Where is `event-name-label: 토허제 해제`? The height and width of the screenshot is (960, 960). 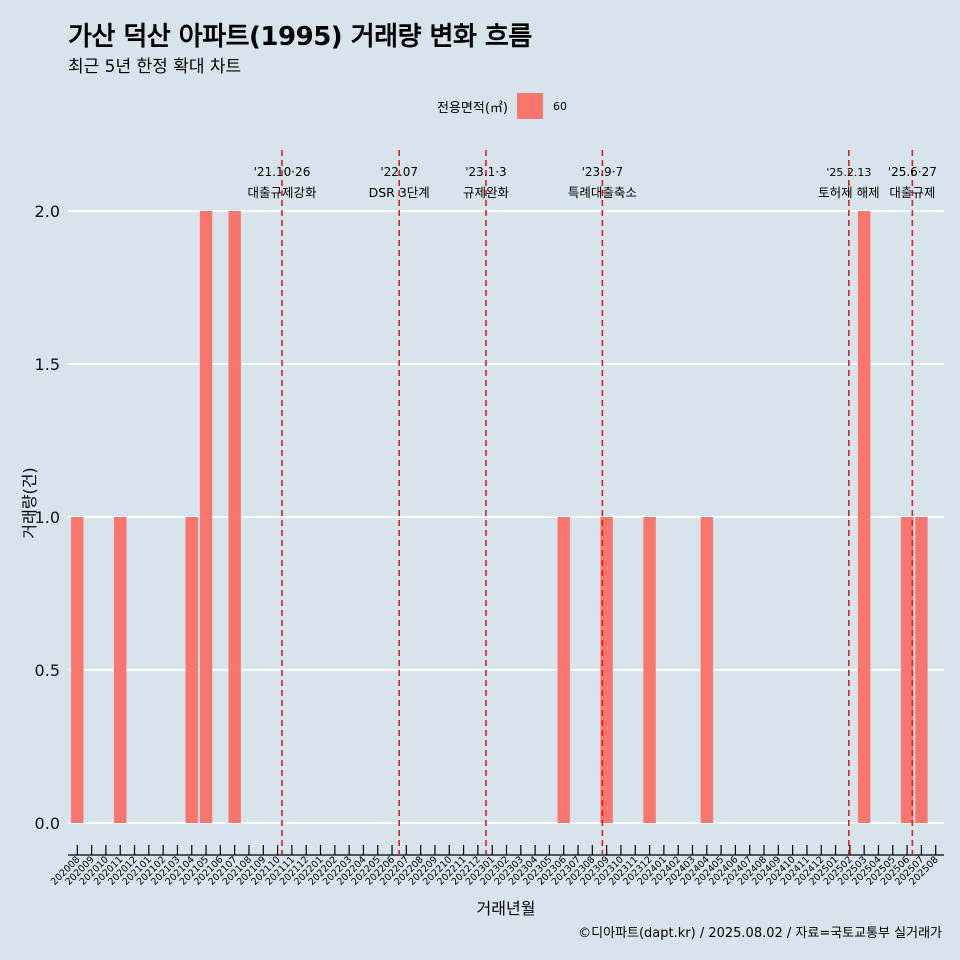 event-name-label: 토허제 해제 is located at coordinates (848, 192).